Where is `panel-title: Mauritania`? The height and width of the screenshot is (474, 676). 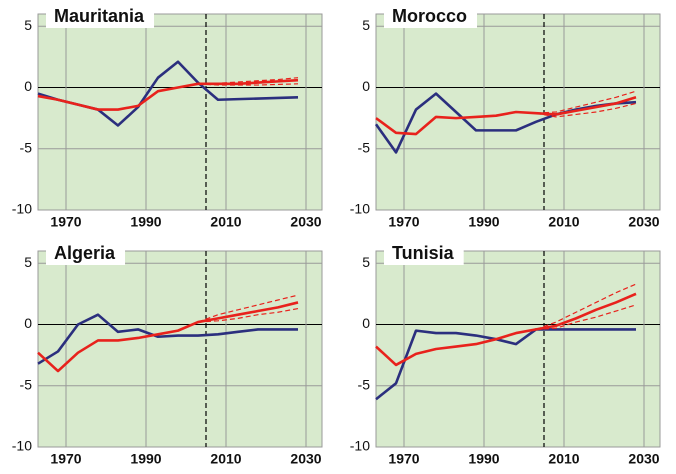
panel-title: Mauritania is located at coordinates (99, 16).